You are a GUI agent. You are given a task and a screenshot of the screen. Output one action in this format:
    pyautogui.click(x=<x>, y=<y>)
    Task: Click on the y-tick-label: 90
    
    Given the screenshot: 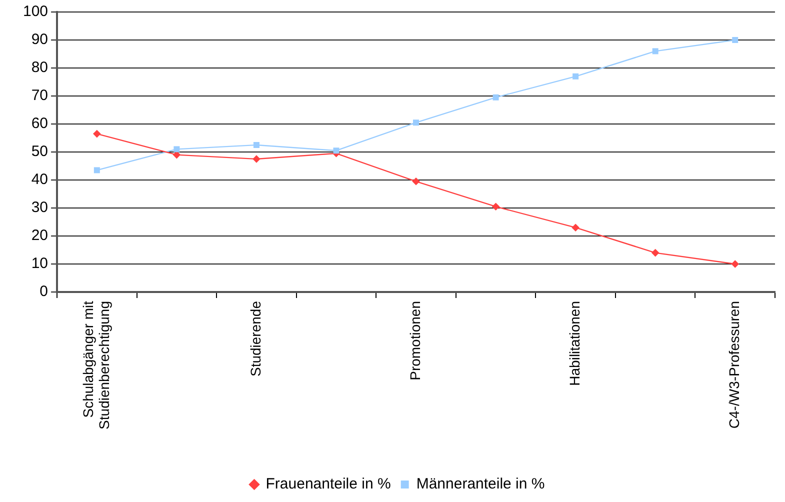 What is the action you would take?
    pyautogui.click(x=39, y=39)
    